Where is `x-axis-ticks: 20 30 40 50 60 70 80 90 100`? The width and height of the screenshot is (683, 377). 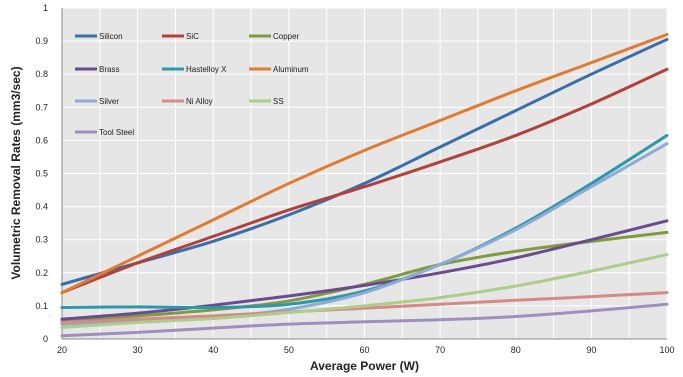
x-axis-ticks: 20 30 40 50 60 70 80 90 100 is located at coordinates (366, 350).